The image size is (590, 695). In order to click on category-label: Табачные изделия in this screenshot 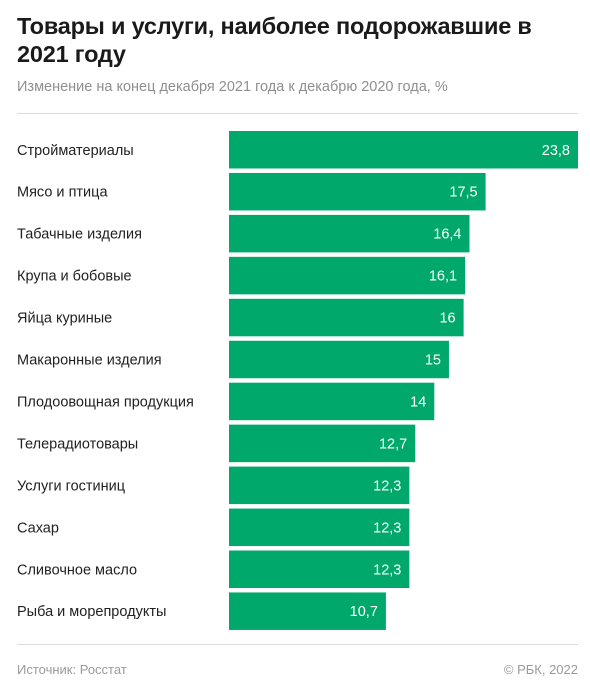, I will do `click(79, 235)`.